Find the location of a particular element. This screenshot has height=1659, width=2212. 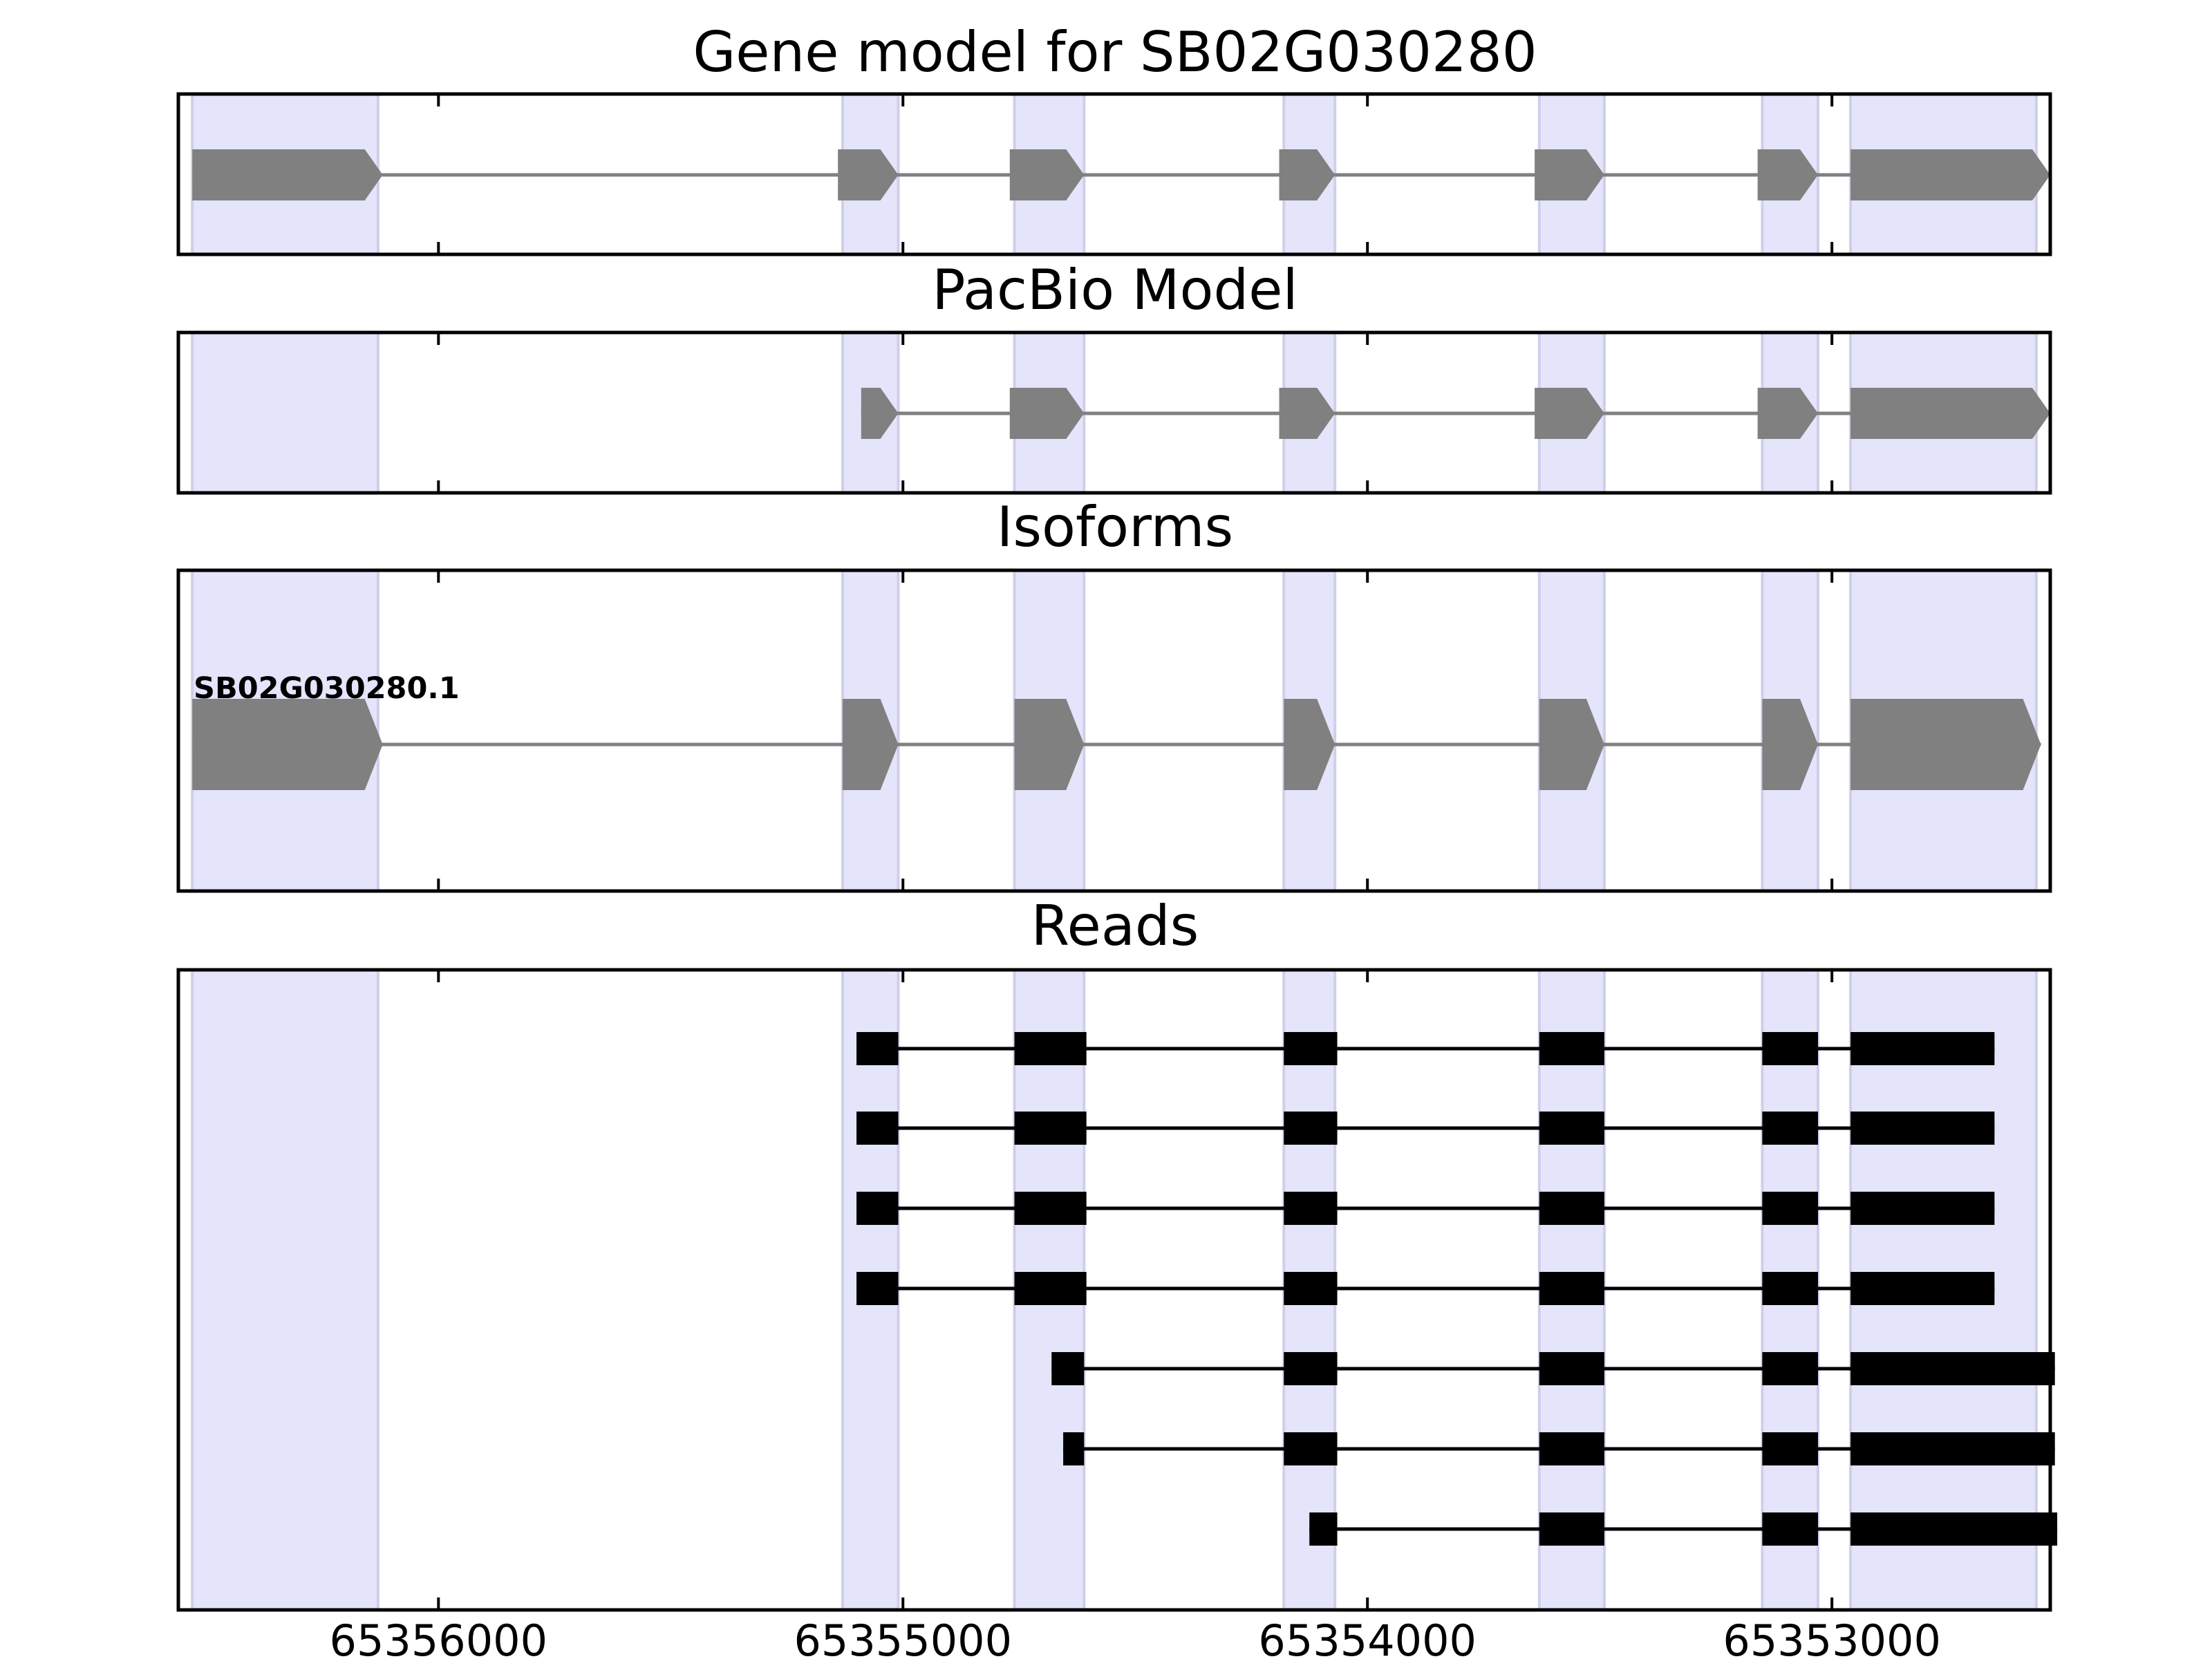

ticks-pacbio-model is located at coordinates (1135, 412).